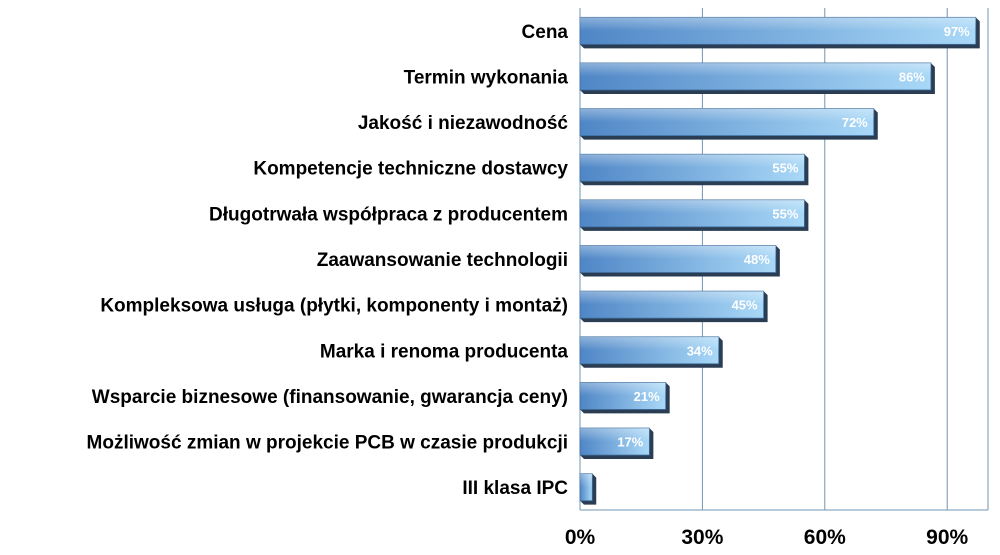 This screenshot has height=555, width=1000. Describe the element at coordinates (442, 260) in the screenshot. I see `category-label: Zaawansowanie technologii` at that location.